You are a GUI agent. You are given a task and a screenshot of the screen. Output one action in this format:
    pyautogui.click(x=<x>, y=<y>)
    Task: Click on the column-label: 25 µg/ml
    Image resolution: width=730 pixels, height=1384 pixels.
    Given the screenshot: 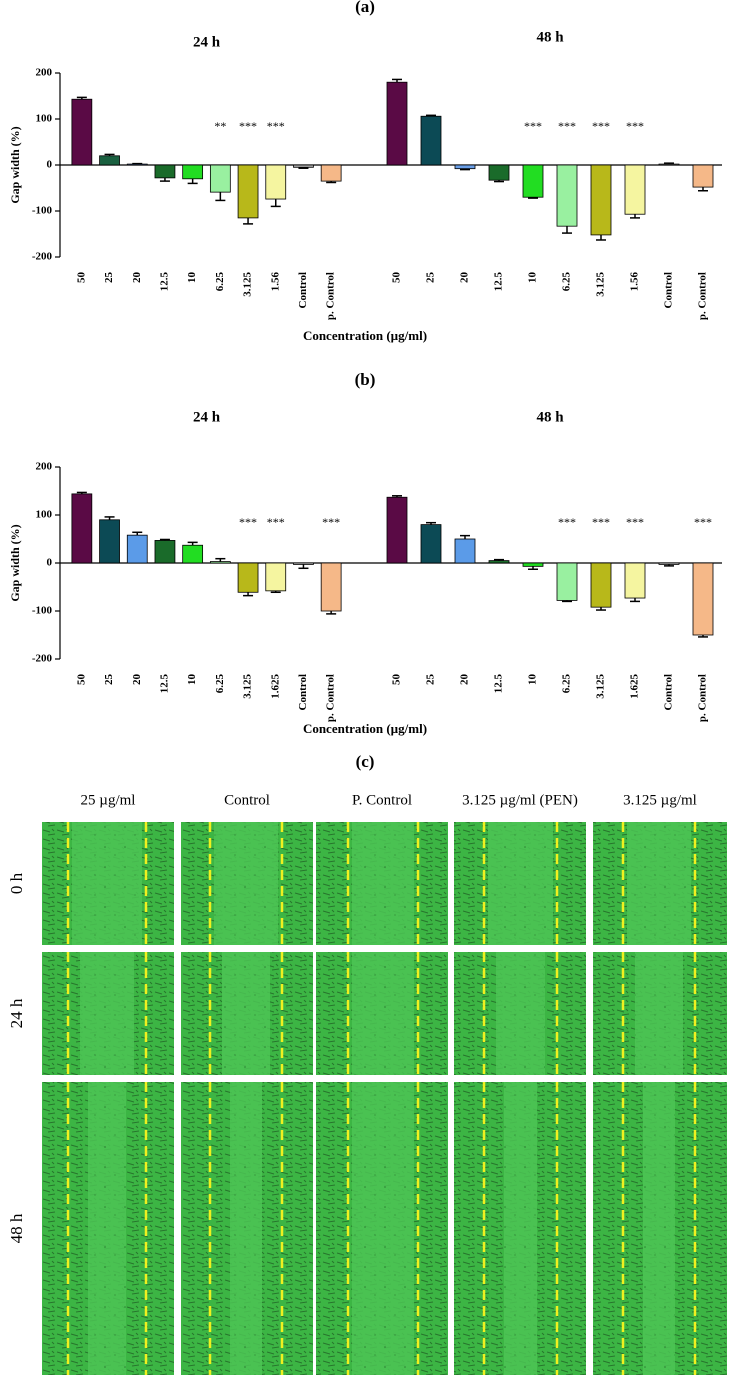 What is the action you would take?
    pyautogui.click(x=108, y=800)
    